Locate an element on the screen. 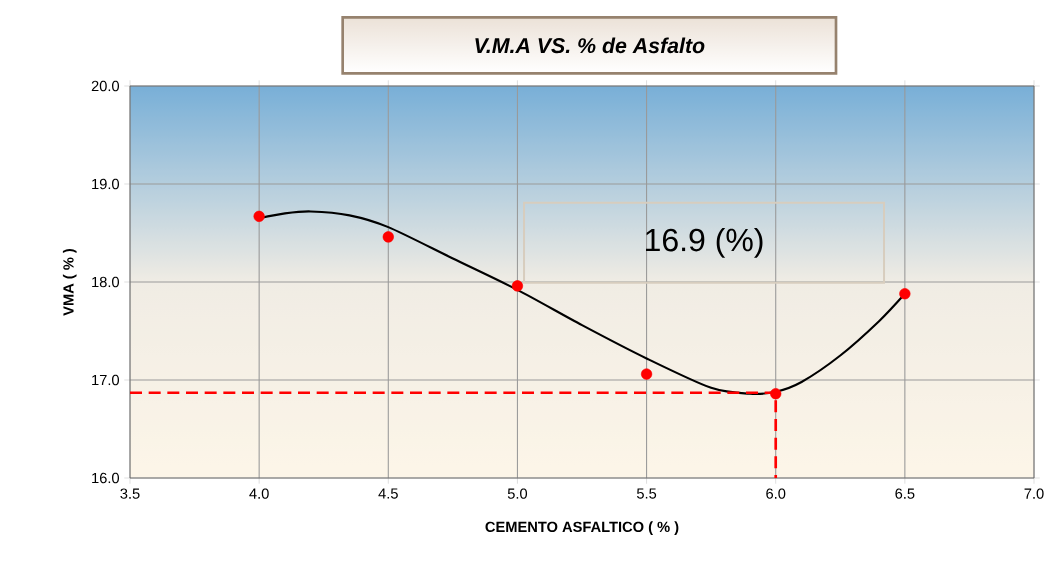 The image size is (1057, 572). x-tick-label: 7.0 is located at coordinates (1034, 493).